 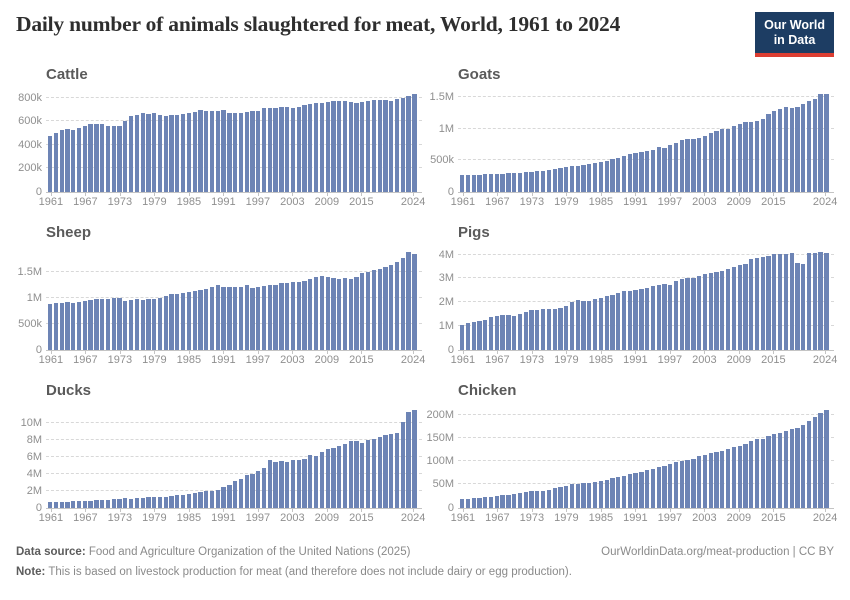 What do you see at coordinates (733, 159) in the screenshot?
I see `bar-2008` at bounding box center [733, 159].